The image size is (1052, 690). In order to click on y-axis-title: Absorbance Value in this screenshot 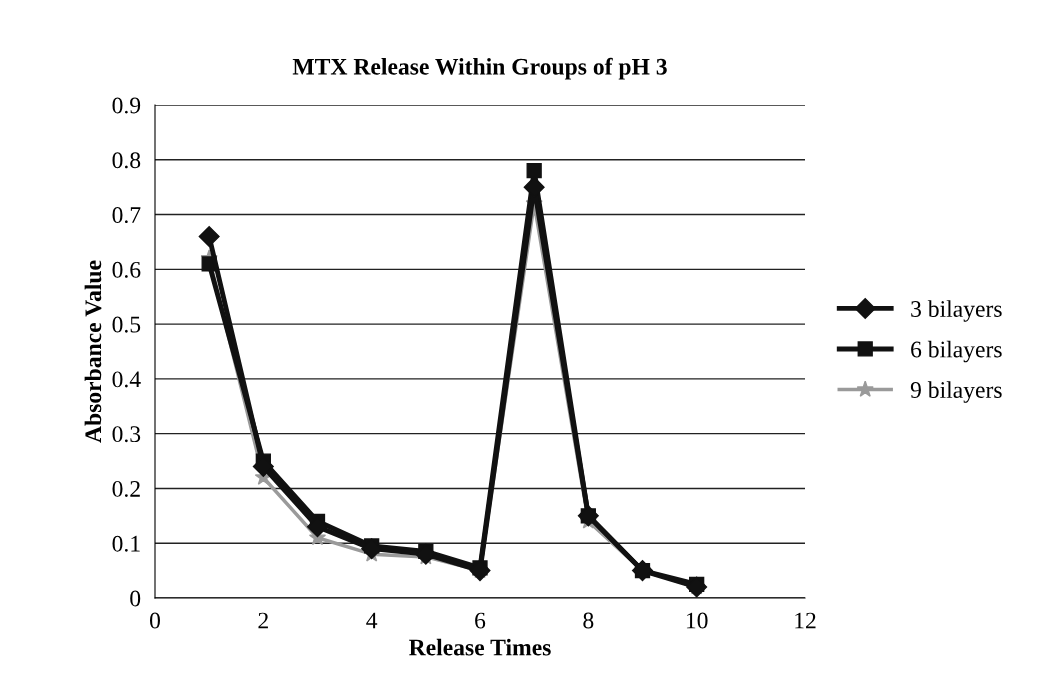, I will do `click(93, 351)`.